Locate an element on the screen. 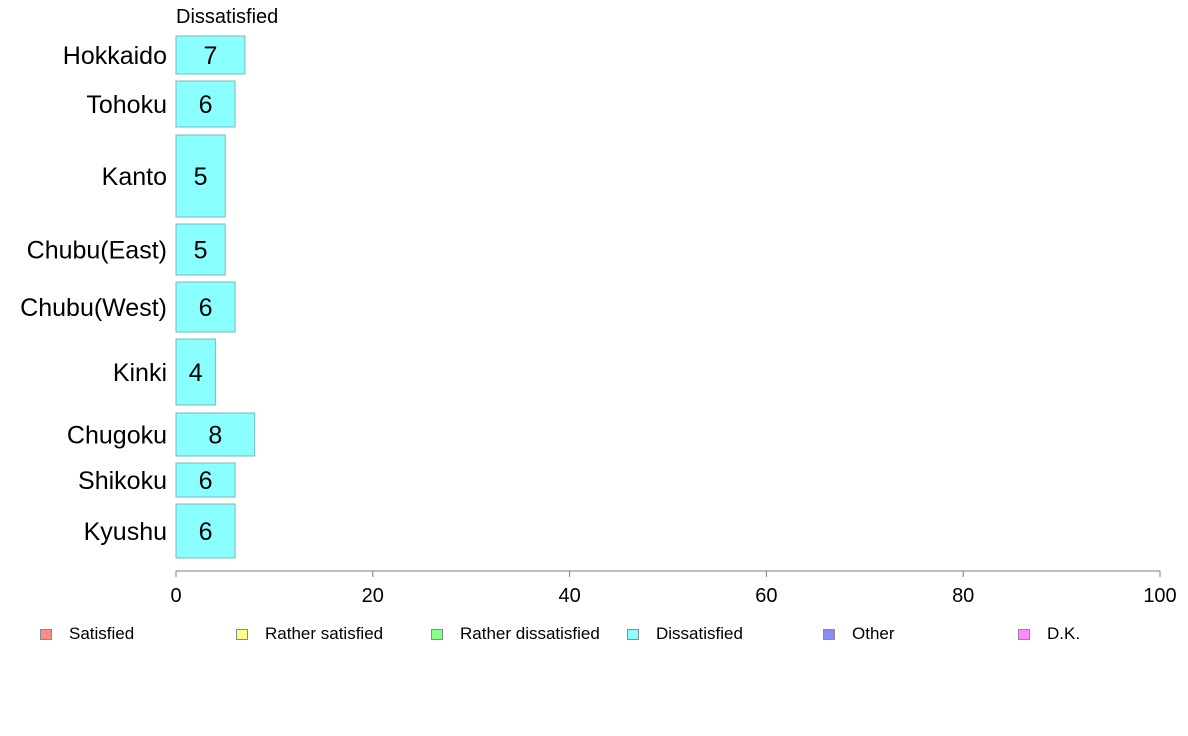 Image resolution: width=1188 pixels, height=736 pixels. category-label: Kanto is located at coordinates (134, 177).